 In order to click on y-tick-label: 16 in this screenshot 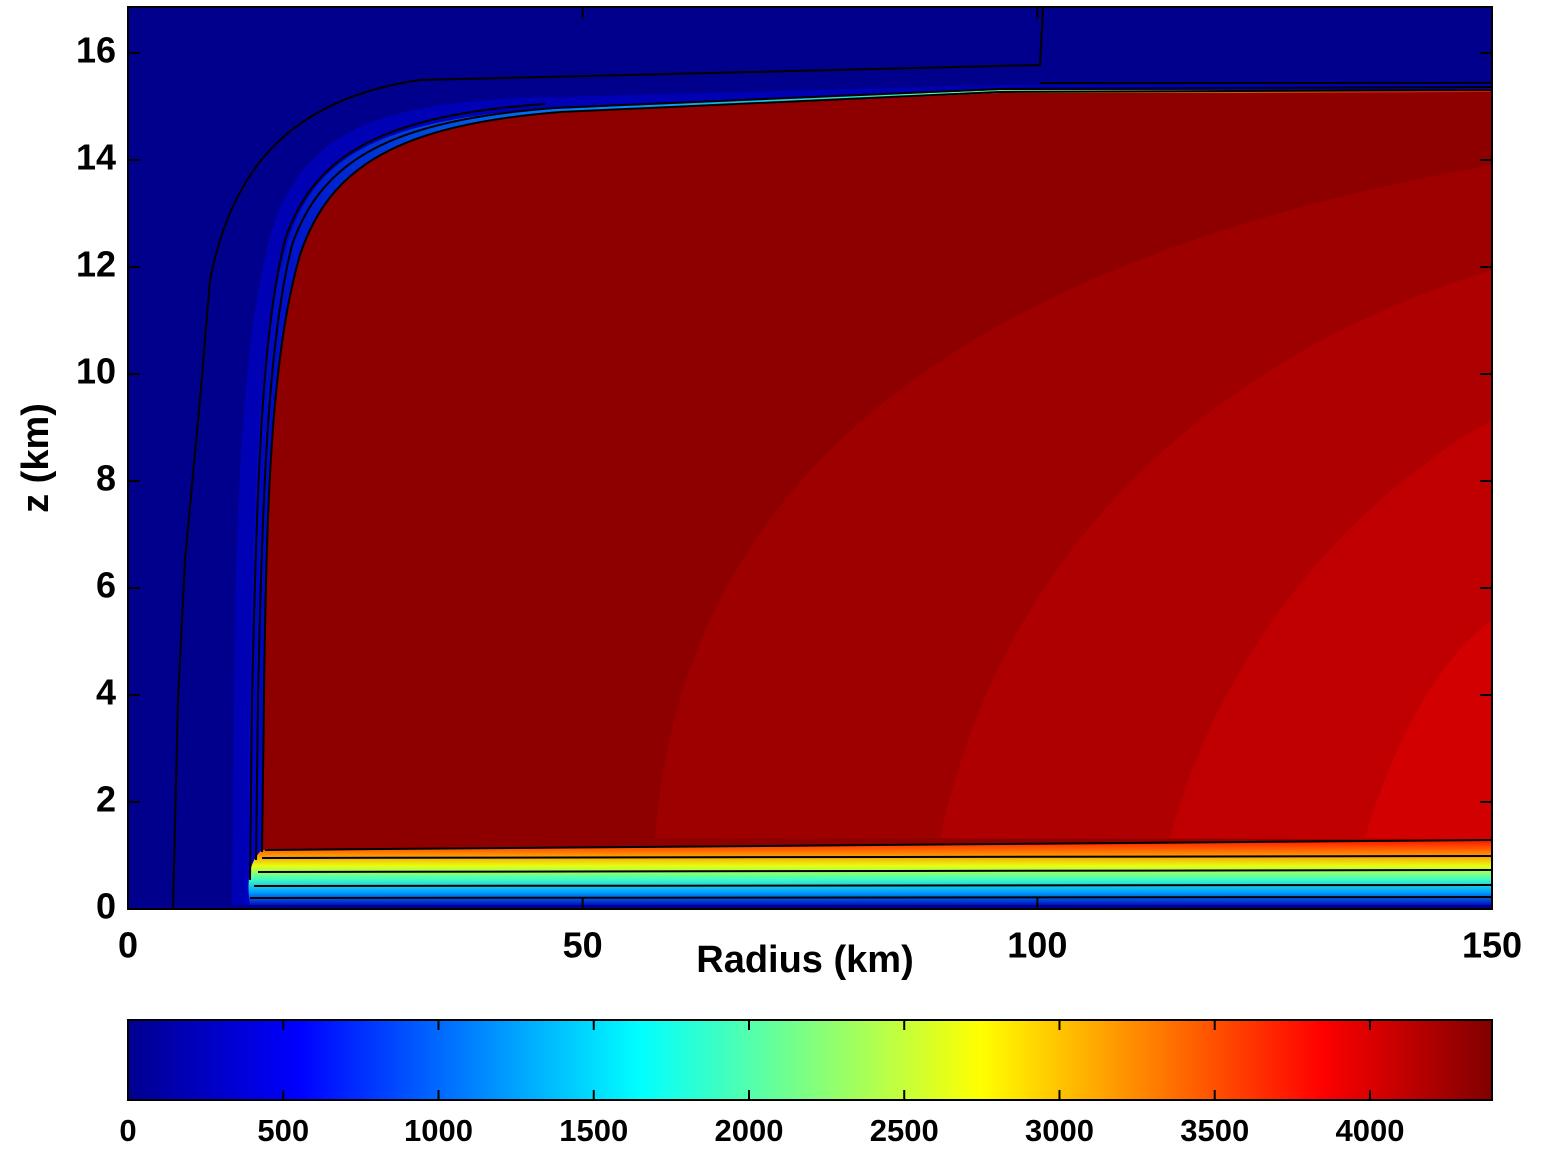, I will do `click(96, 50)`.